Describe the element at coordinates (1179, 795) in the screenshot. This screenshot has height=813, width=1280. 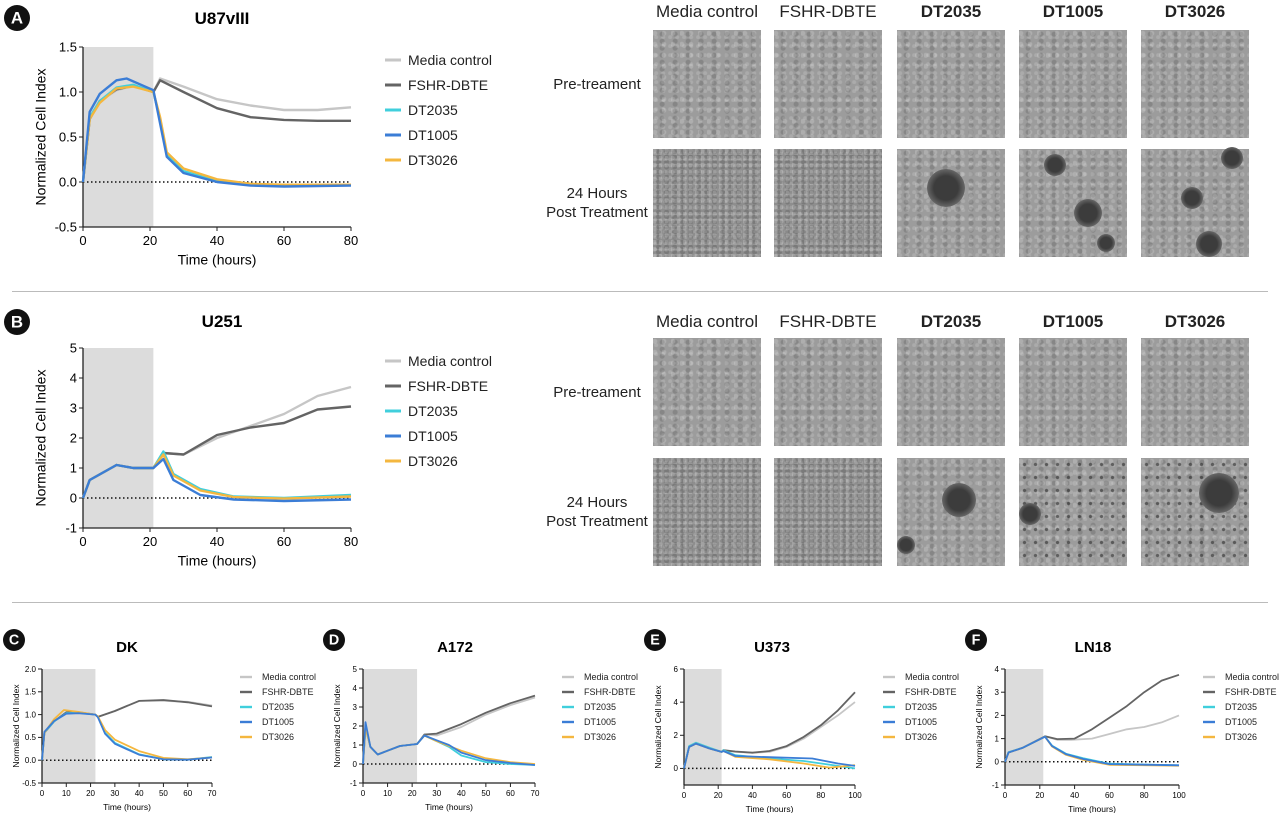
I see `x-tick-label: 100` at that location.